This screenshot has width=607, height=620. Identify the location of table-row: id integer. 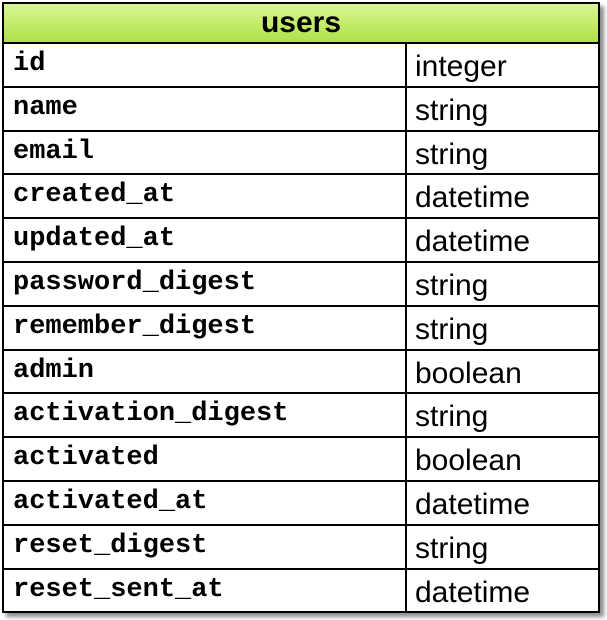
(301, 65).